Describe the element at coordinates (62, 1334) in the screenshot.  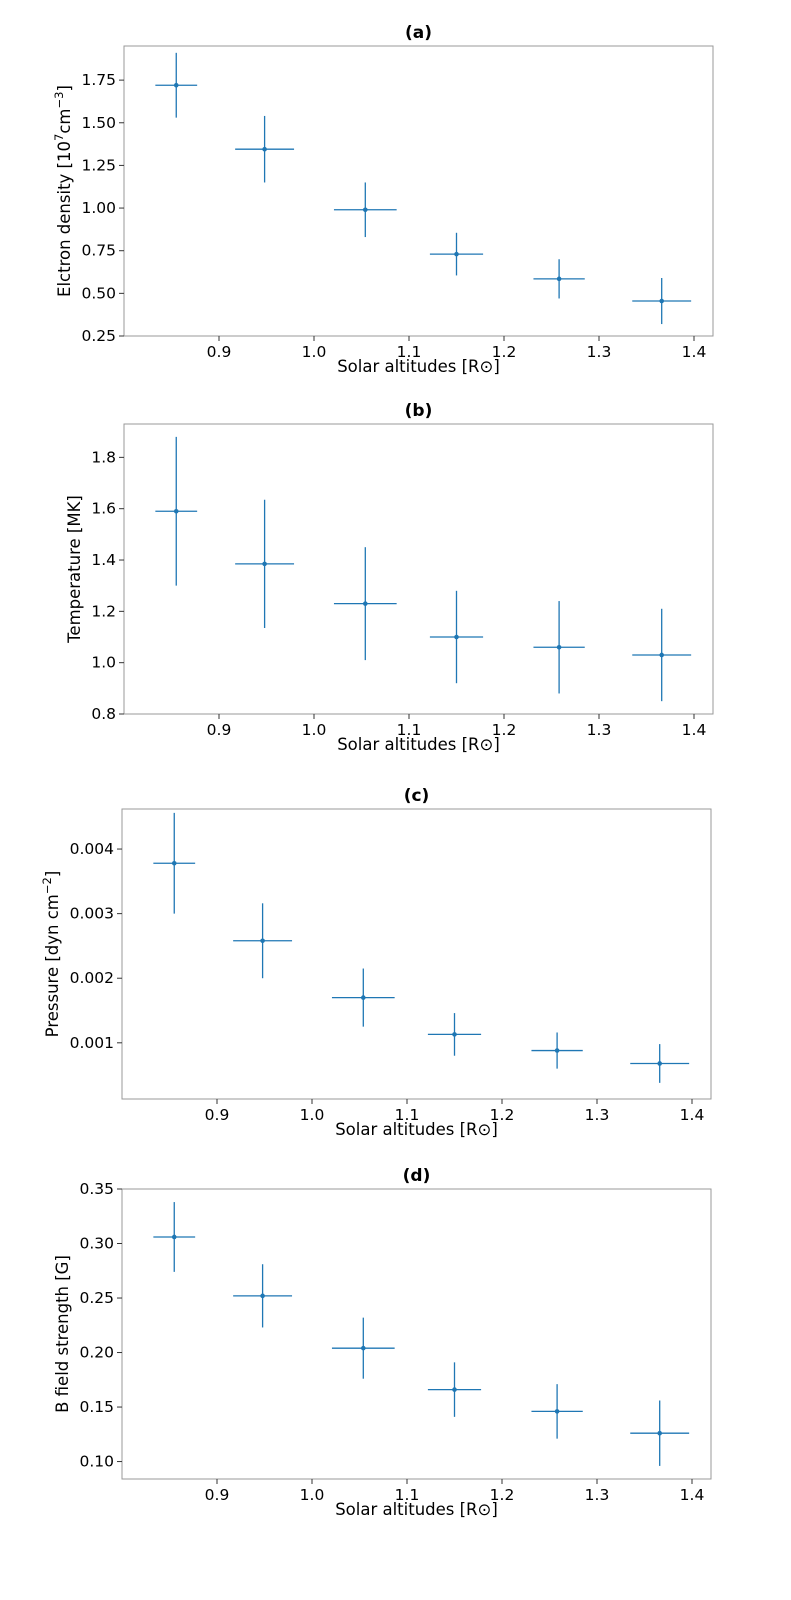
I see `y-axis-label: B field strength [G]` at that location.